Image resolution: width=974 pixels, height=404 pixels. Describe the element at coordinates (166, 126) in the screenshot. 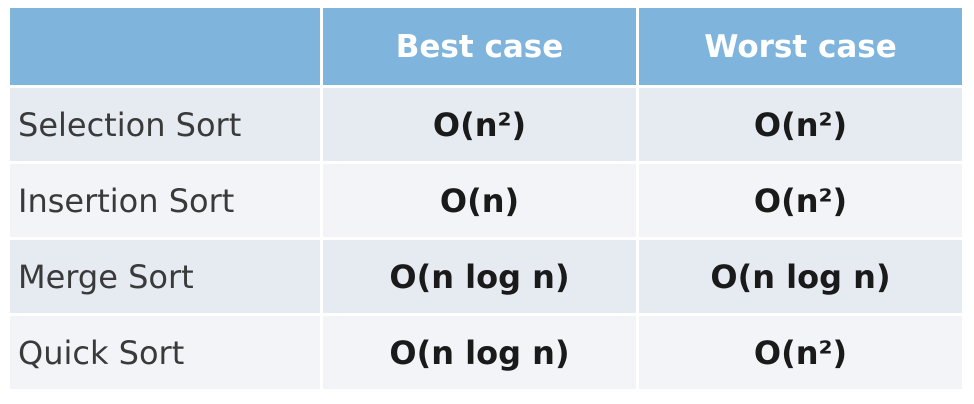

I see `algorithm-name: Selection Sort` at that location.